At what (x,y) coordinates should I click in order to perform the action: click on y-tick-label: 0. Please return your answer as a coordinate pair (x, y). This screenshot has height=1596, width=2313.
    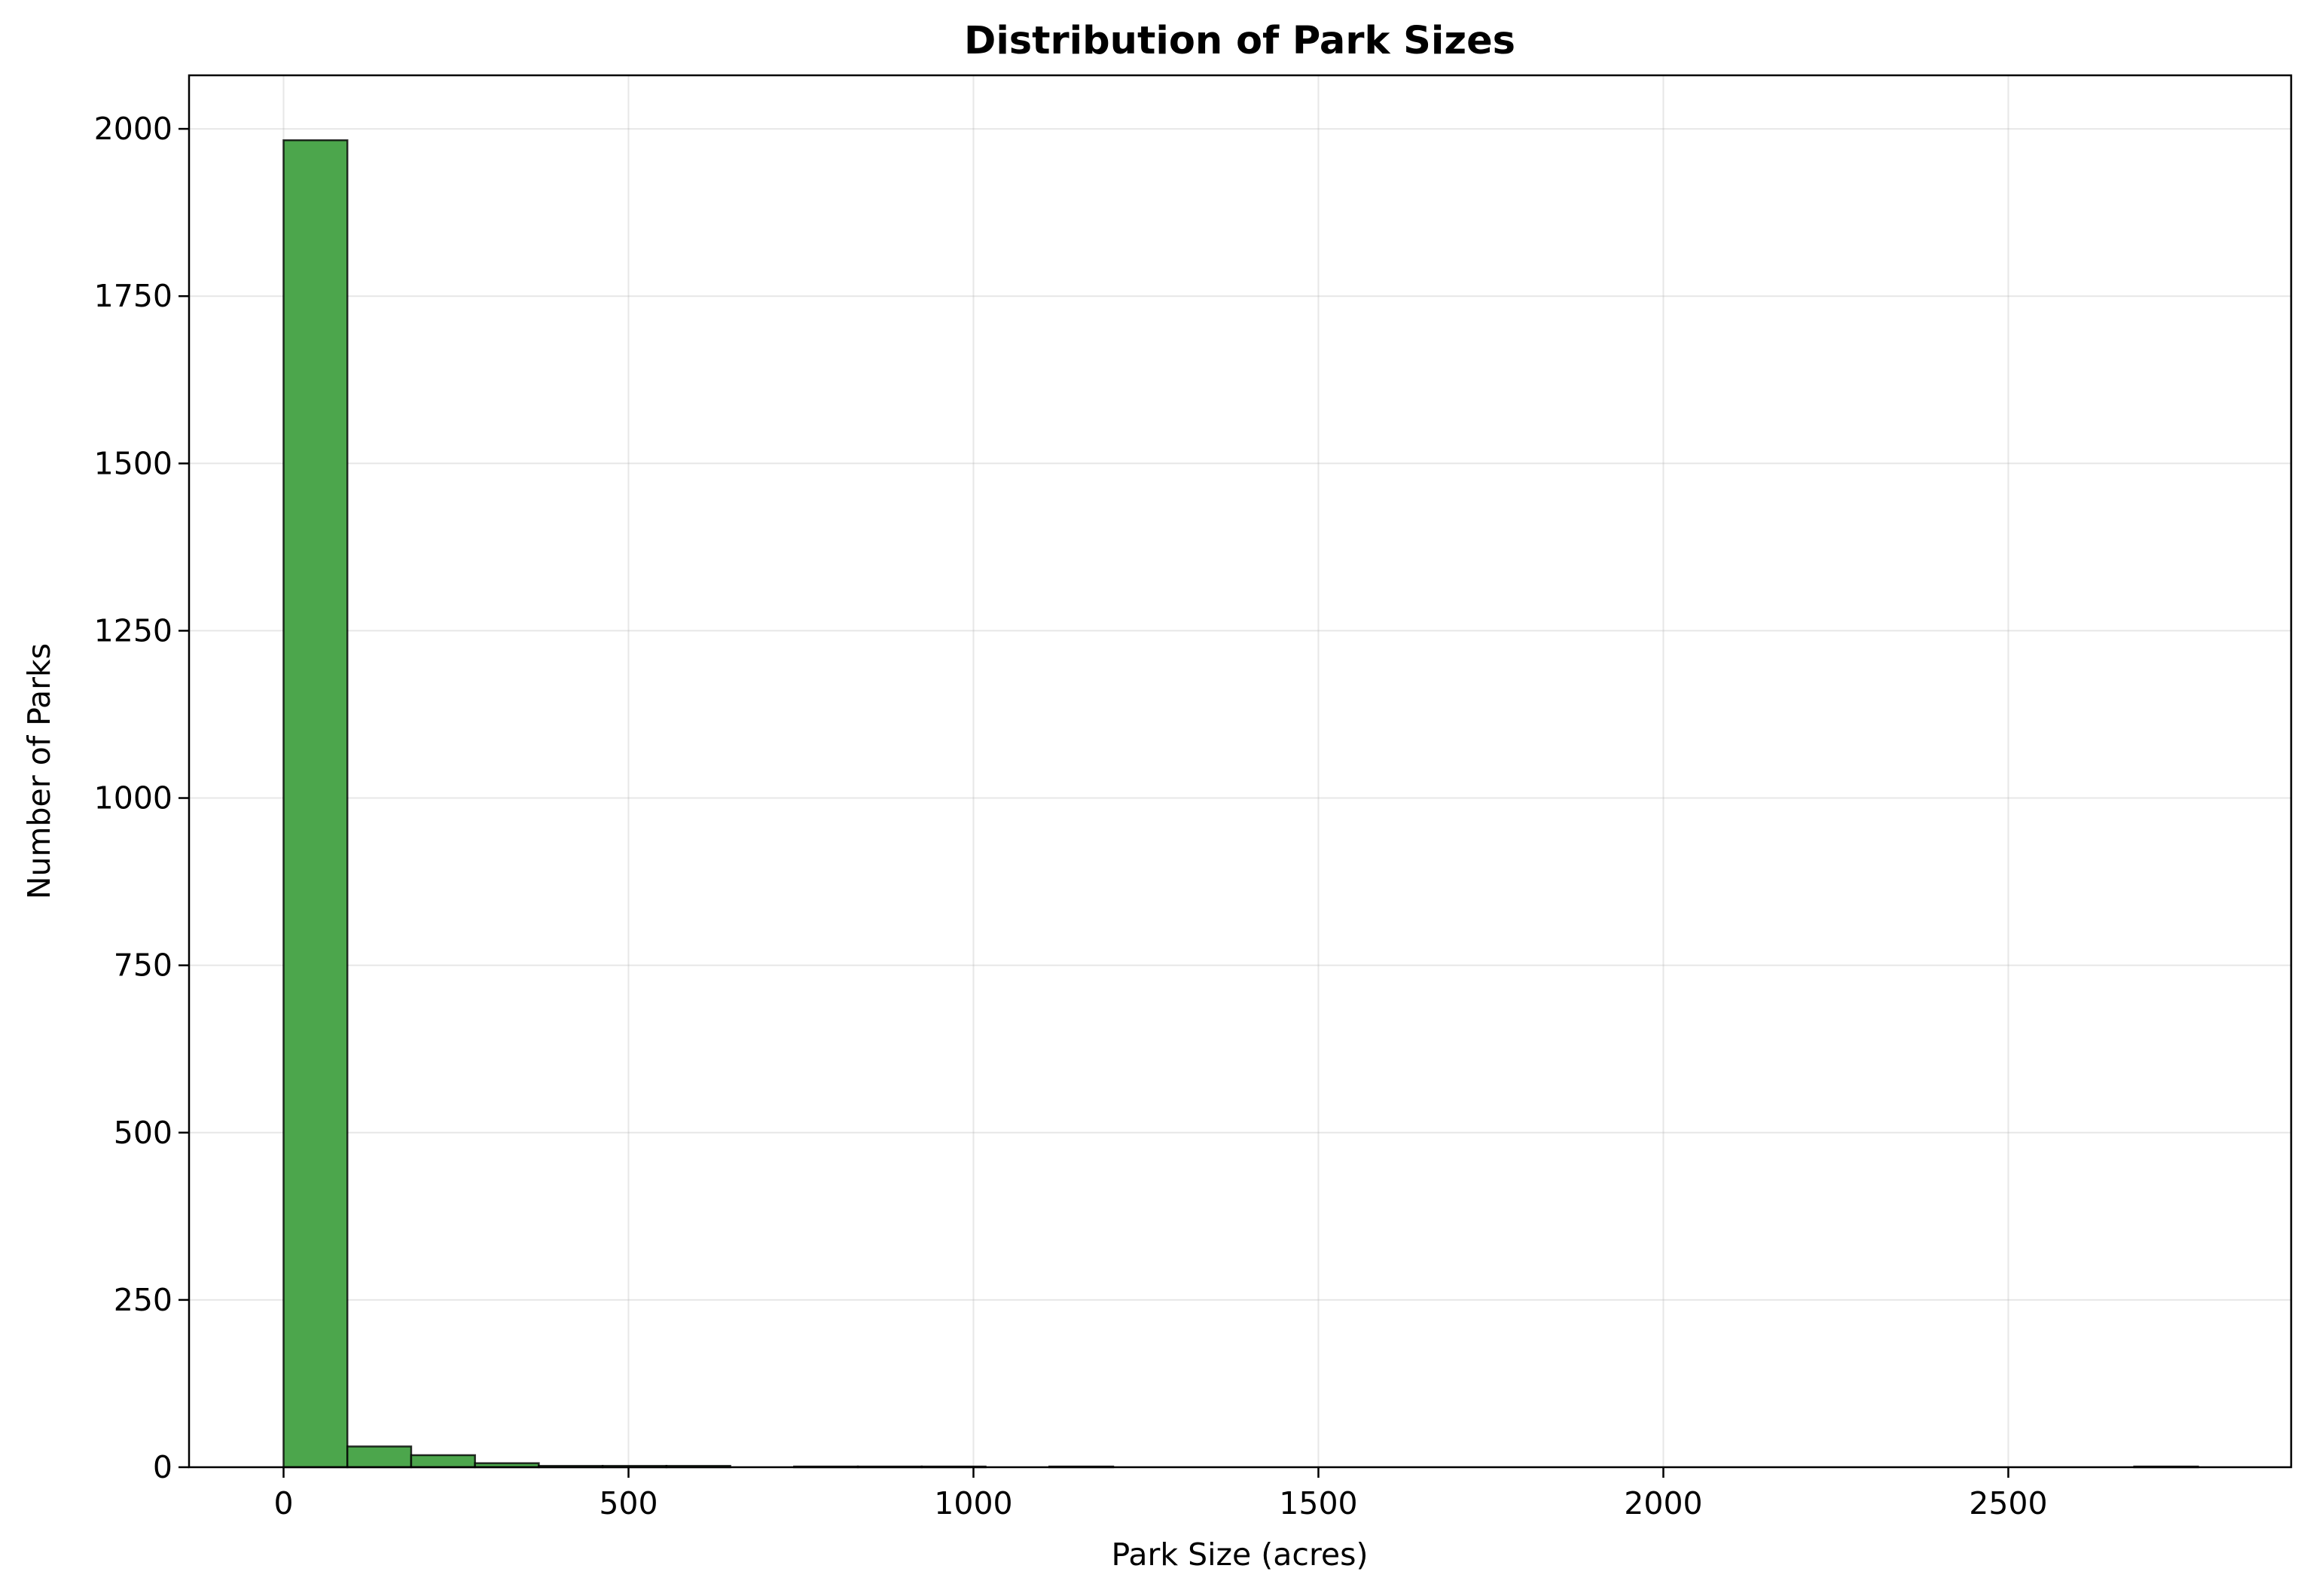
    Looking at the image, I should click on (162, 1467).